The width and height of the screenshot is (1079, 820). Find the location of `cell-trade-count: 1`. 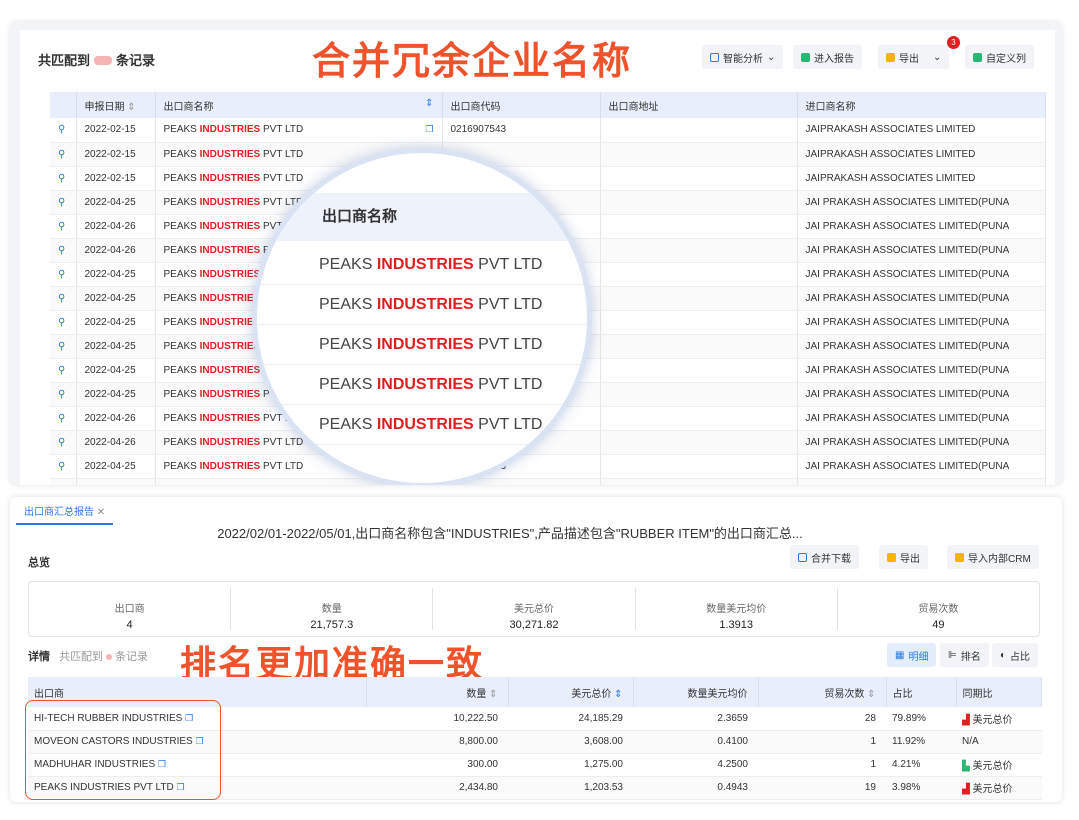

cell-trade-count: 1 is located at coordinates (822, 742).